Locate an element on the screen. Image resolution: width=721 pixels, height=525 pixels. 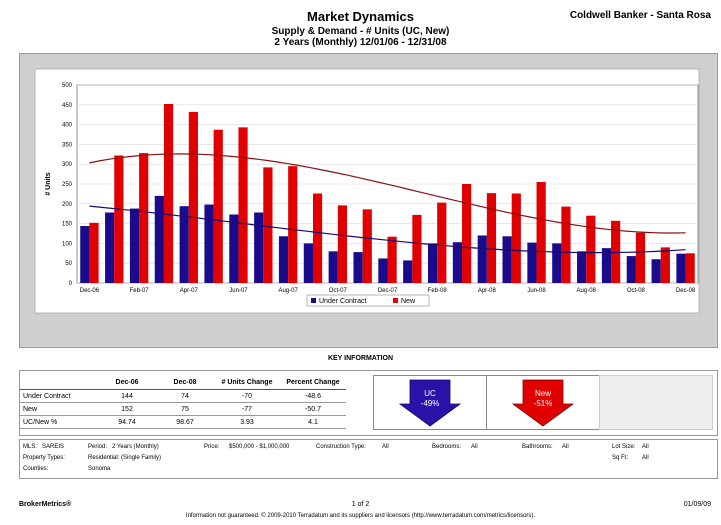
table-header is located at coordinates (59, 383).